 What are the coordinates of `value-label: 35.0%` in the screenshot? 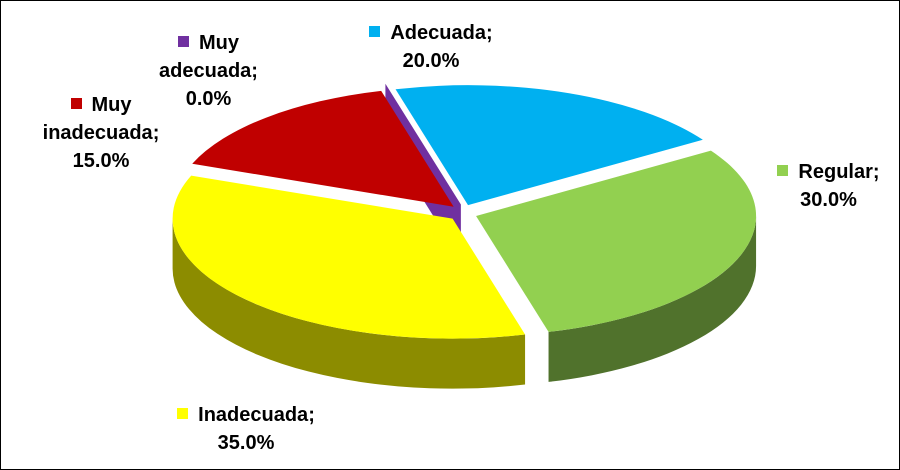 It's located at (246, 443).